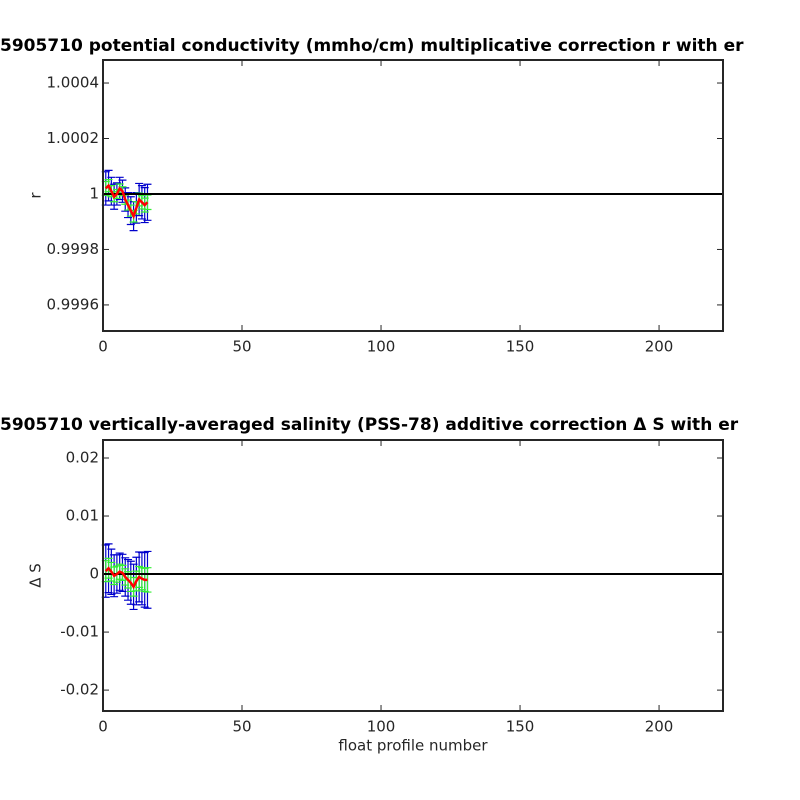 The width and height of the screenshot is (800, 800). I want to click on x-axis-label: float profile number, so click(413, 746).